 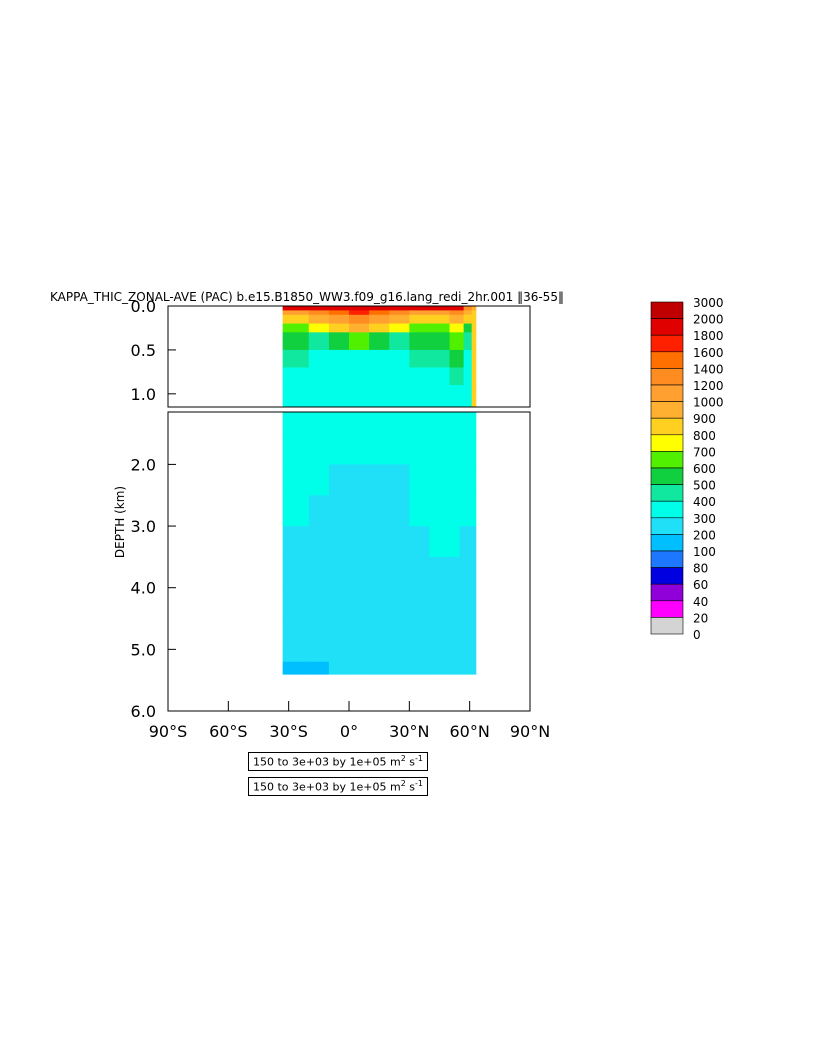 What do you see at coordinates (403, 783) in the screenshot?
I see `unit-exponent: 2` at bounding box center [403, 783].